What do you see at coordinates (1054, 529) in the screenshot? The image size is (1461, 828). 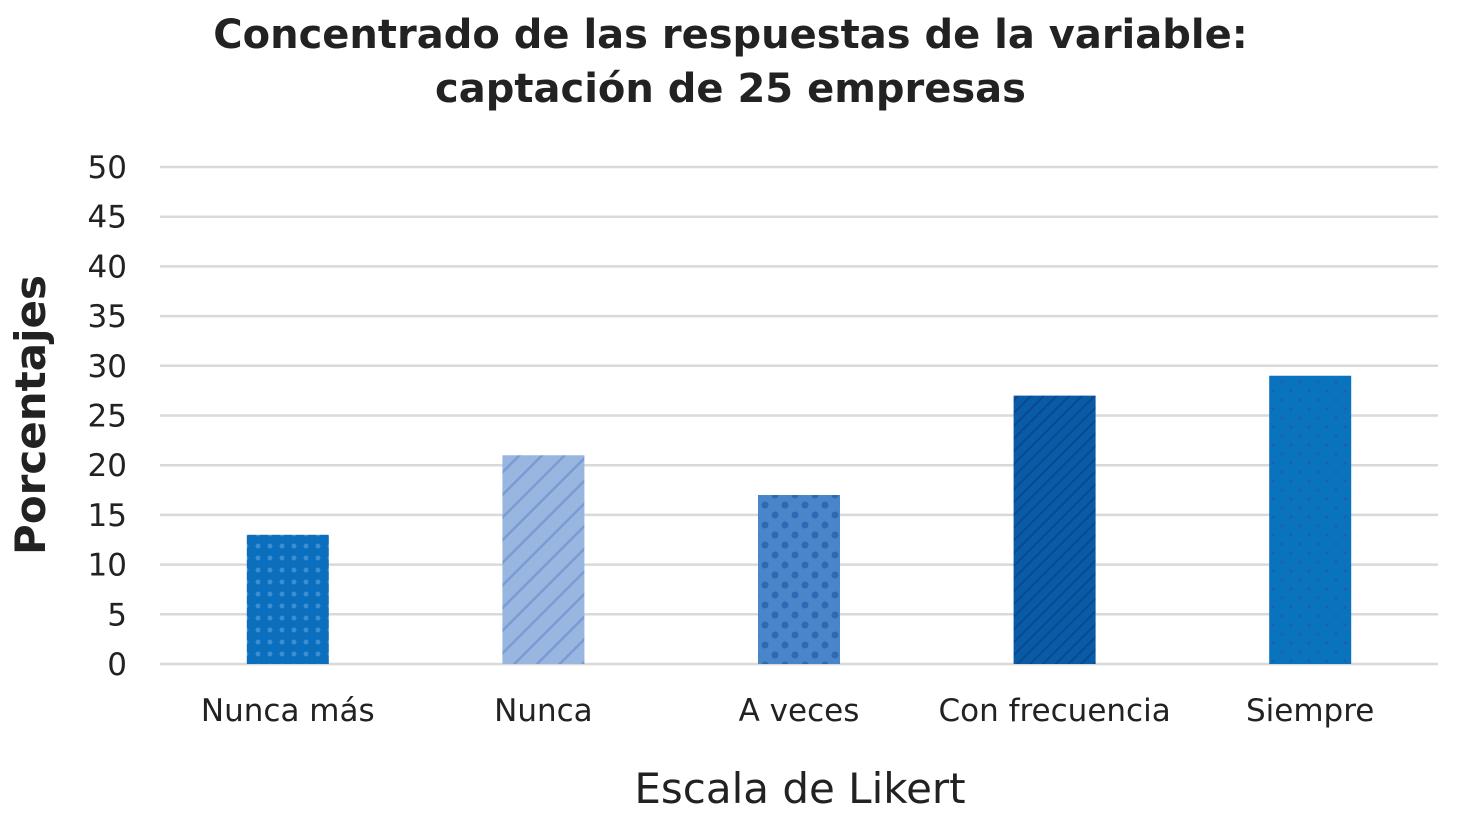 I see `bar-con-frecuencia` at bounding box center [1054, 529].